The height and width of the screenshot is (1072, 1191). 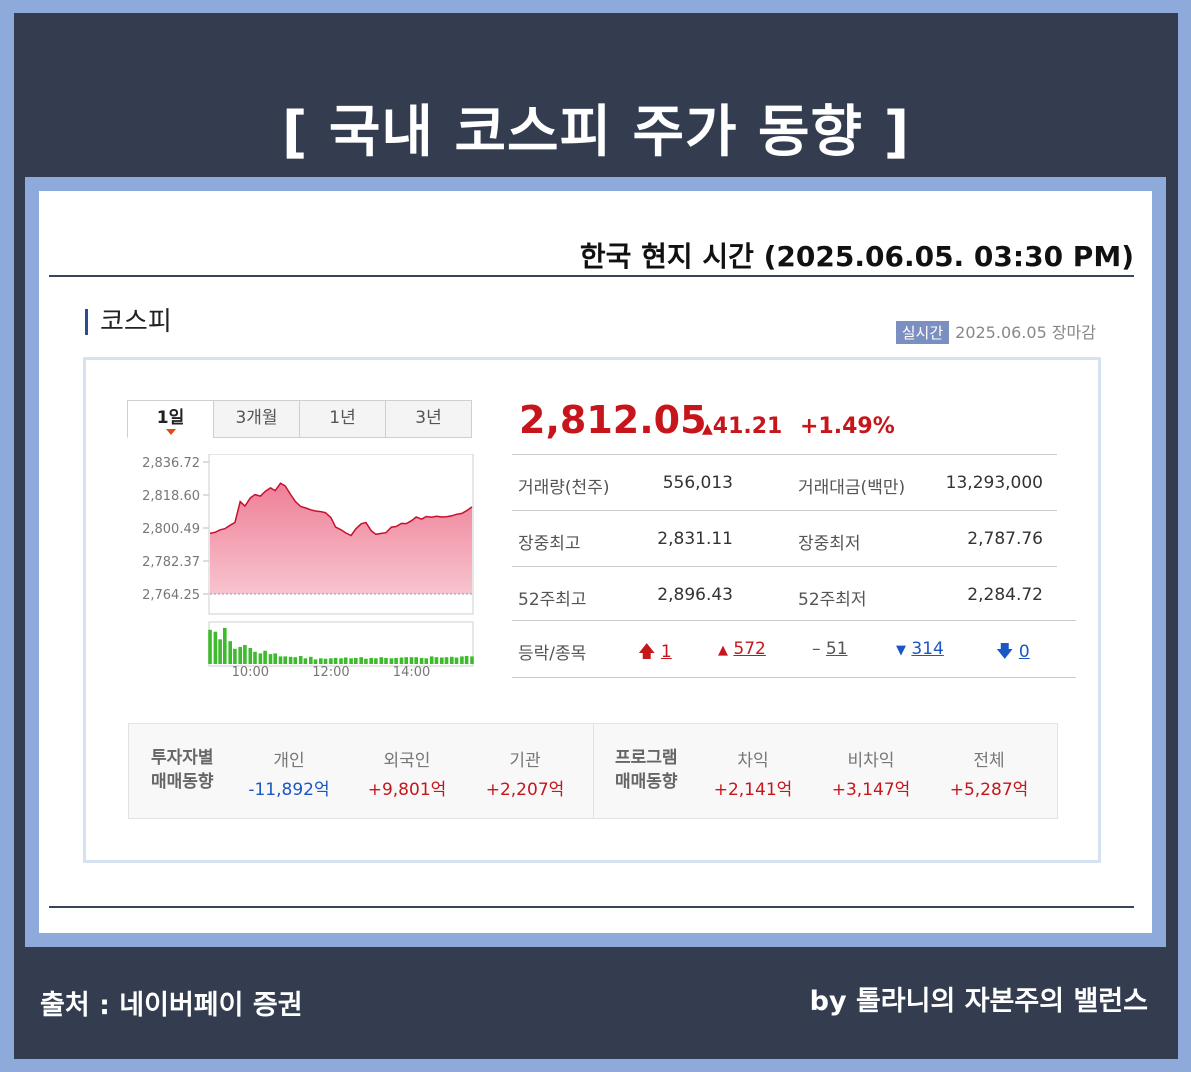 What do you see at coordinates (341, 509) in the screenshot?
I see `price-line` at bounding box center [341, 509].